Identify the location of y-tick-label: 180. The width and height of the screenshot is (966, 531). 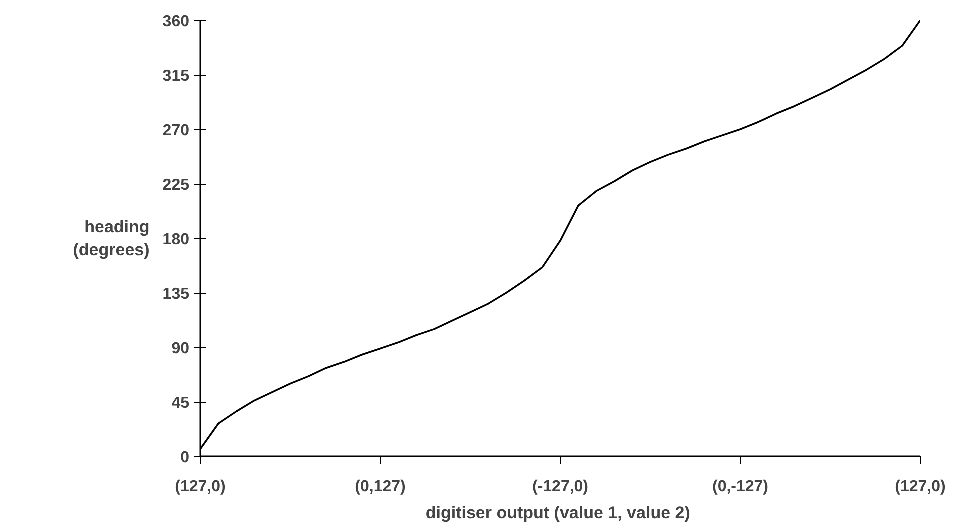
(176, 240).